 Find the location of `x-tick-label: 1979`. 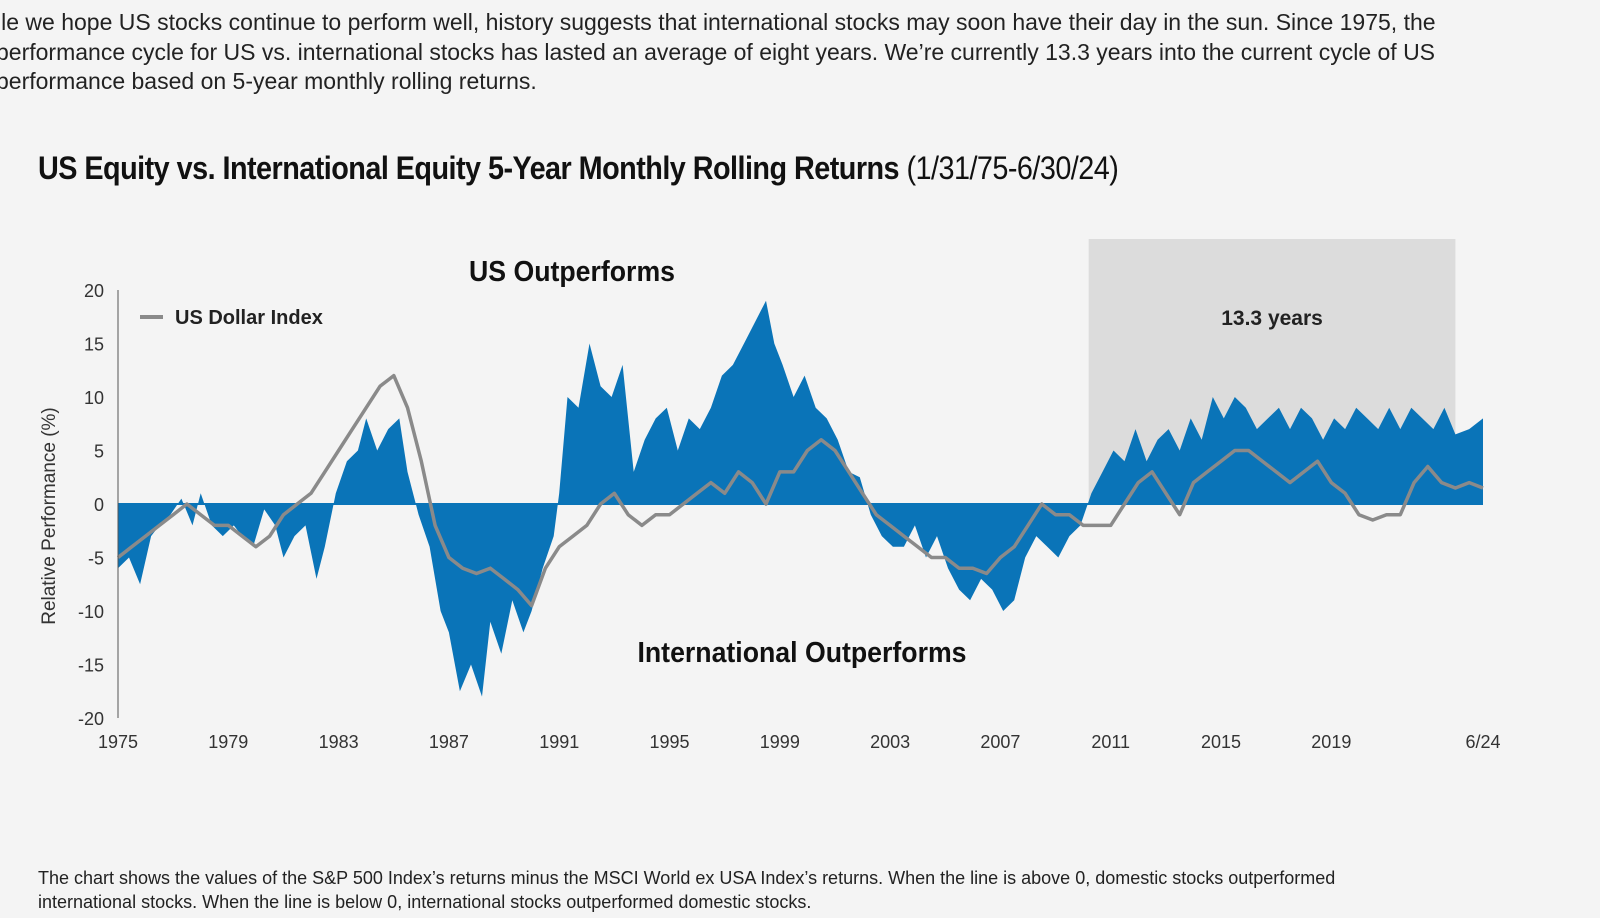

x-tick-label: 1979 is located at coordinates (228, 742).